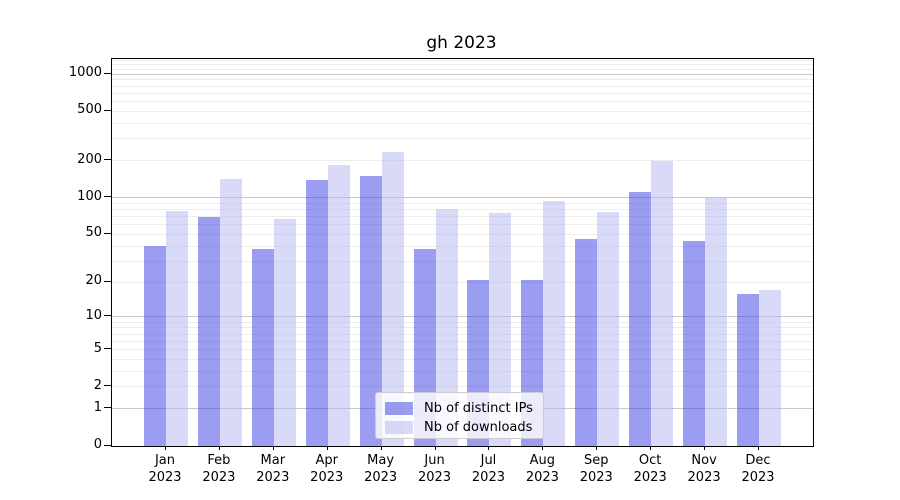 The height and width of the screenshot is (500, 900). I want to click on y-tick-label: 20, so click(93, 281).